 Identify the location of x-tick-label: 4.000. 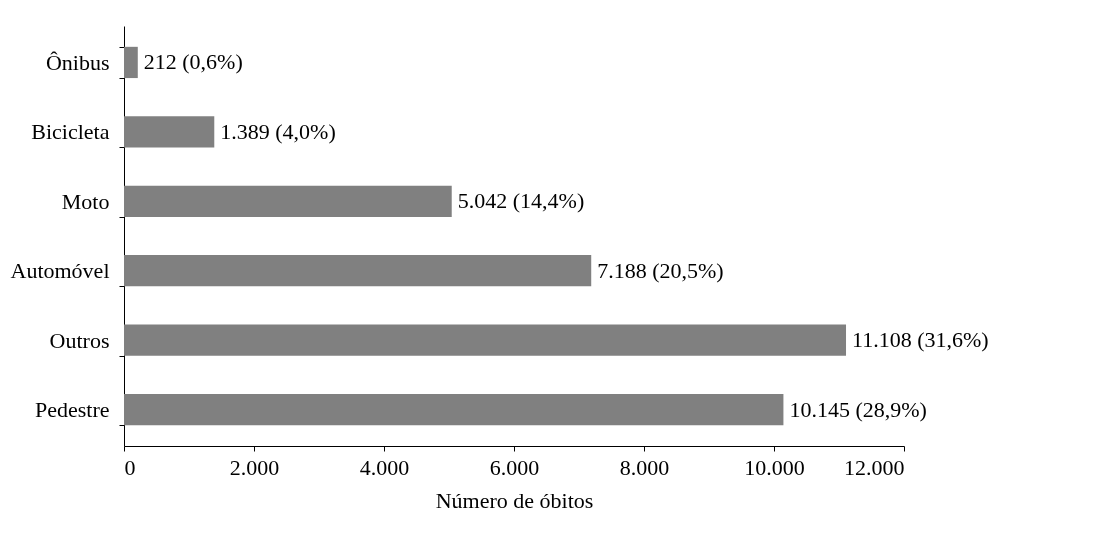
(384, 467).